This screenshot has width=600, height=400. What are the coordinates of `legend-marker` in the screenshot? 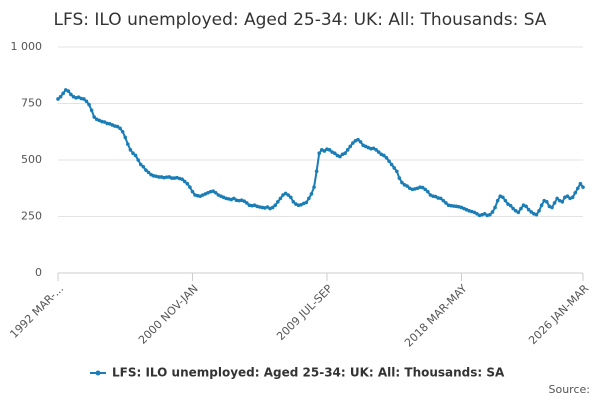 It's located at (98, 373).